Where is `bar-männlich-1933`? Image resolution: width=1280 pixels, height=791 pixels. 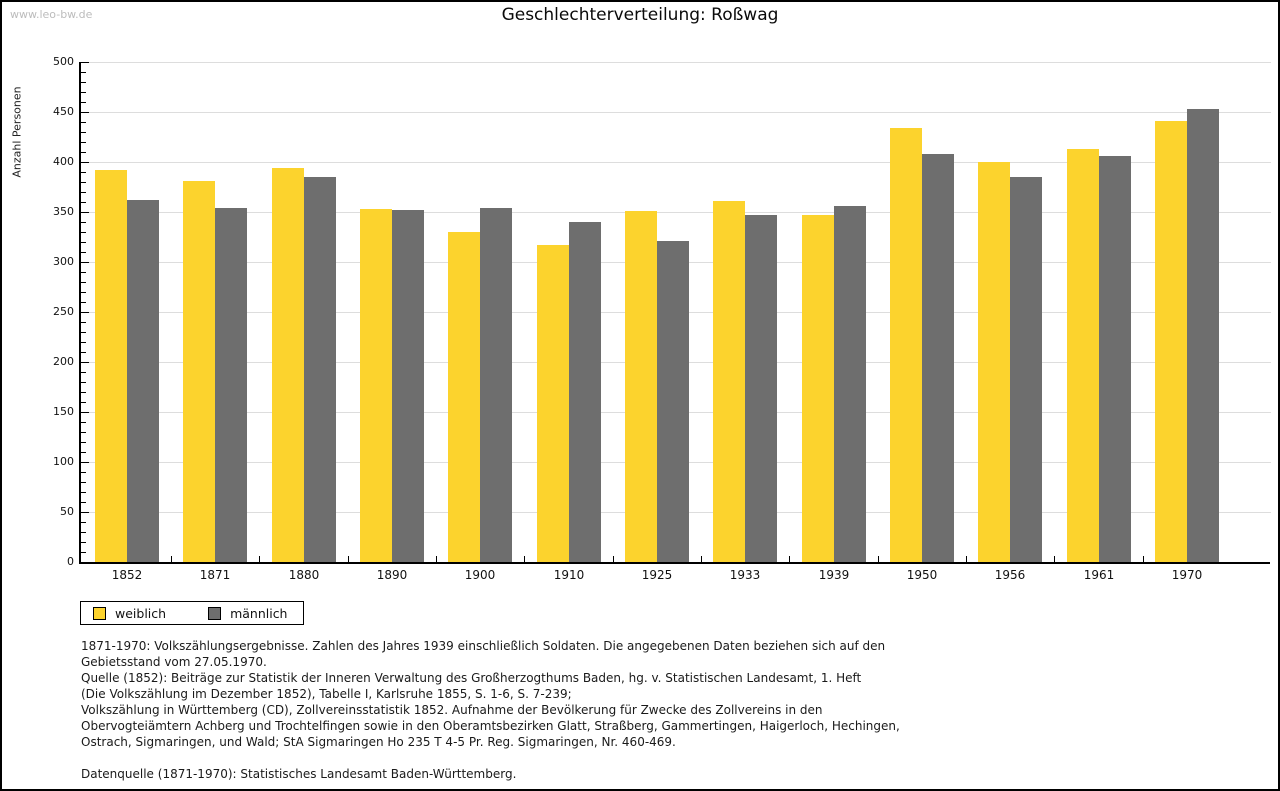 bar-männlich-1933 is located at coordinates (761, 388).